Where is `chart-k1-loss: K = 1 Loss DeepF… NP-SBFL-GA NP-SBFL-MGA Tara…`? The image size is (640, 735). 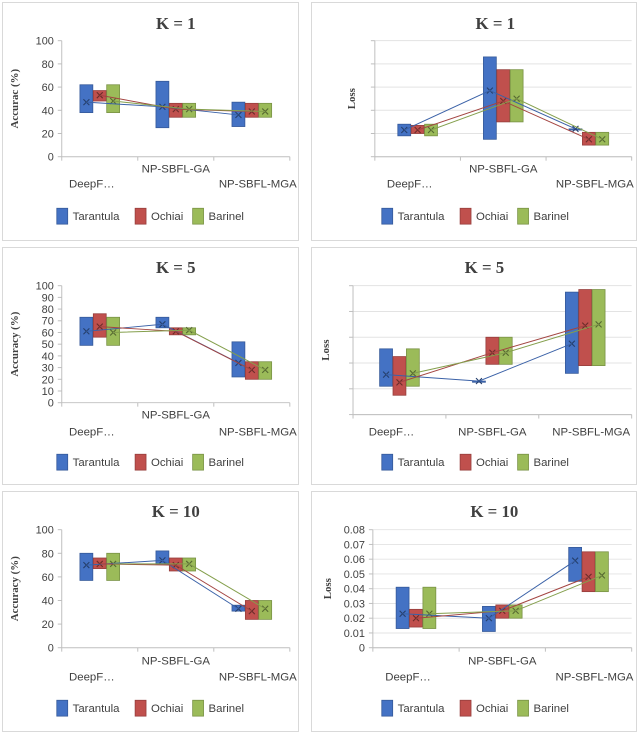
chart-k1-loss: K = 1 Loss DeepF… NP-SBFL-GA NP-SBFL-MGA Tara… is located at coordinates (490, 119).